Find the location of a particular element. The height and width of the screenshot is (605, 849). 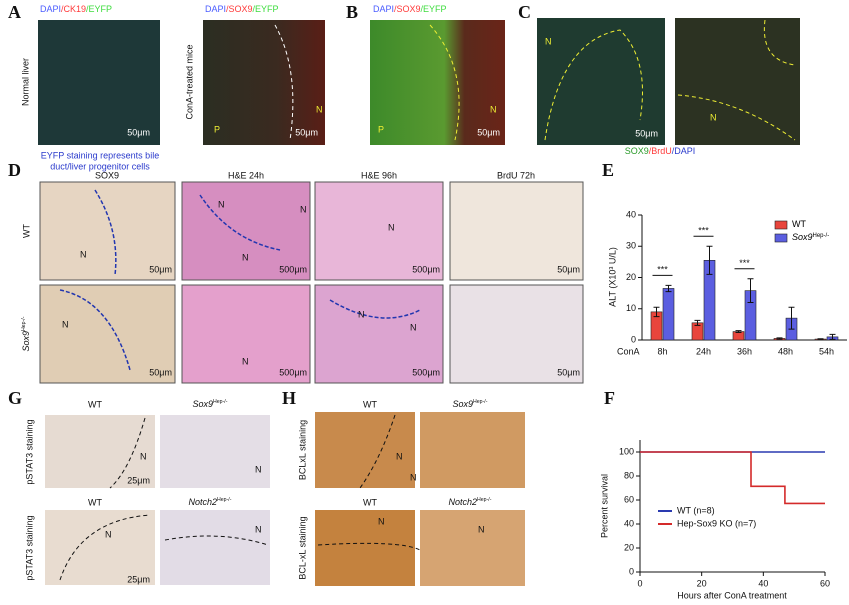

bar is located at coordinates (668, 314).